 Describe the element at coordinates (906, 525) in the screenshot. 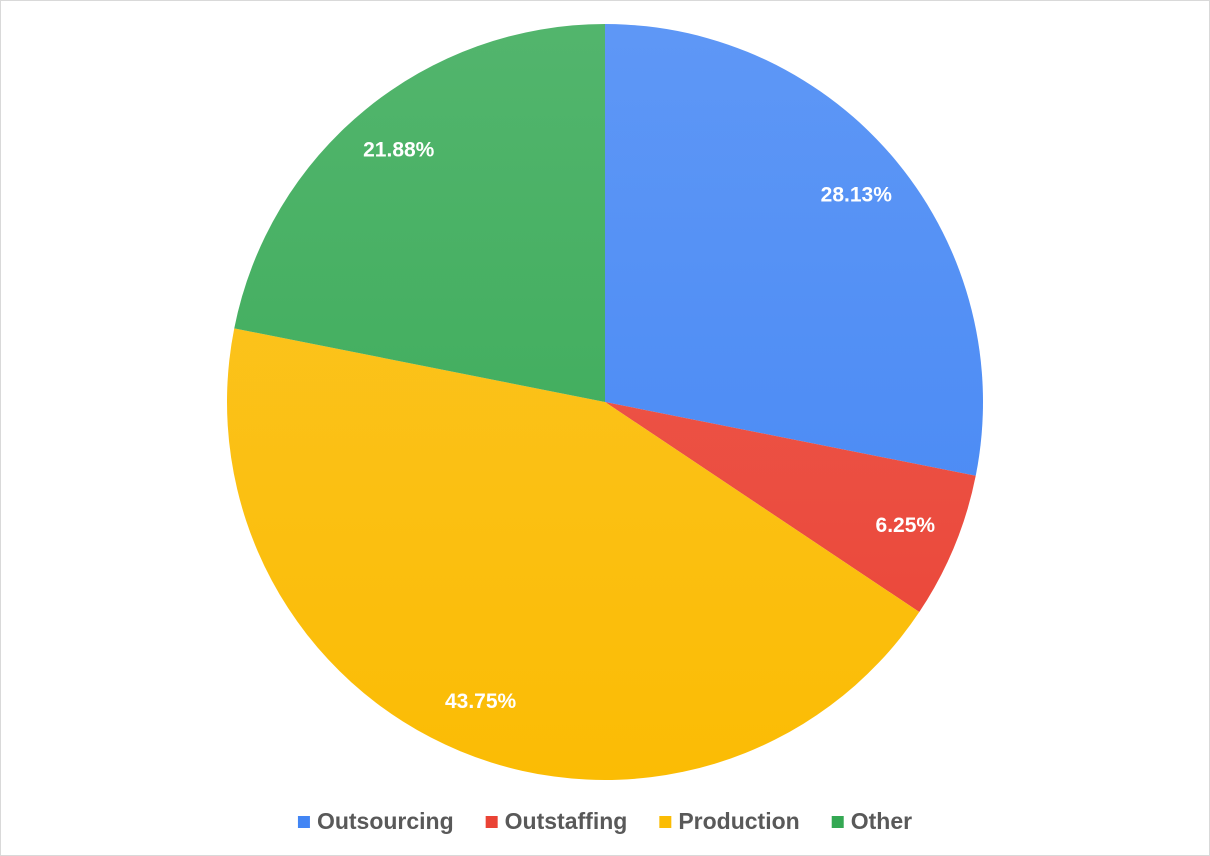

I see `data-label: 6.25%` at that location.